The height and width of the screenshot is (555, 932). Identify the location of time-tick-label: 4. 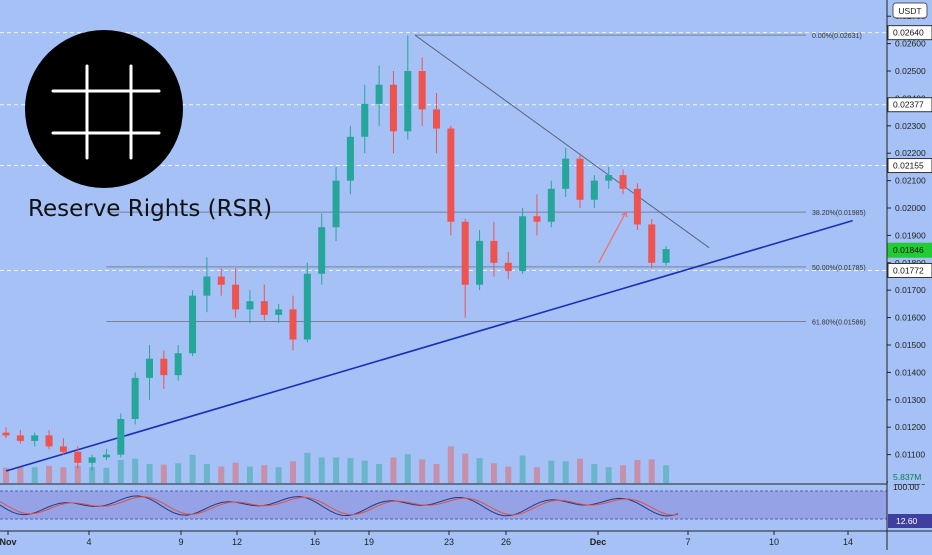
(88, 542).